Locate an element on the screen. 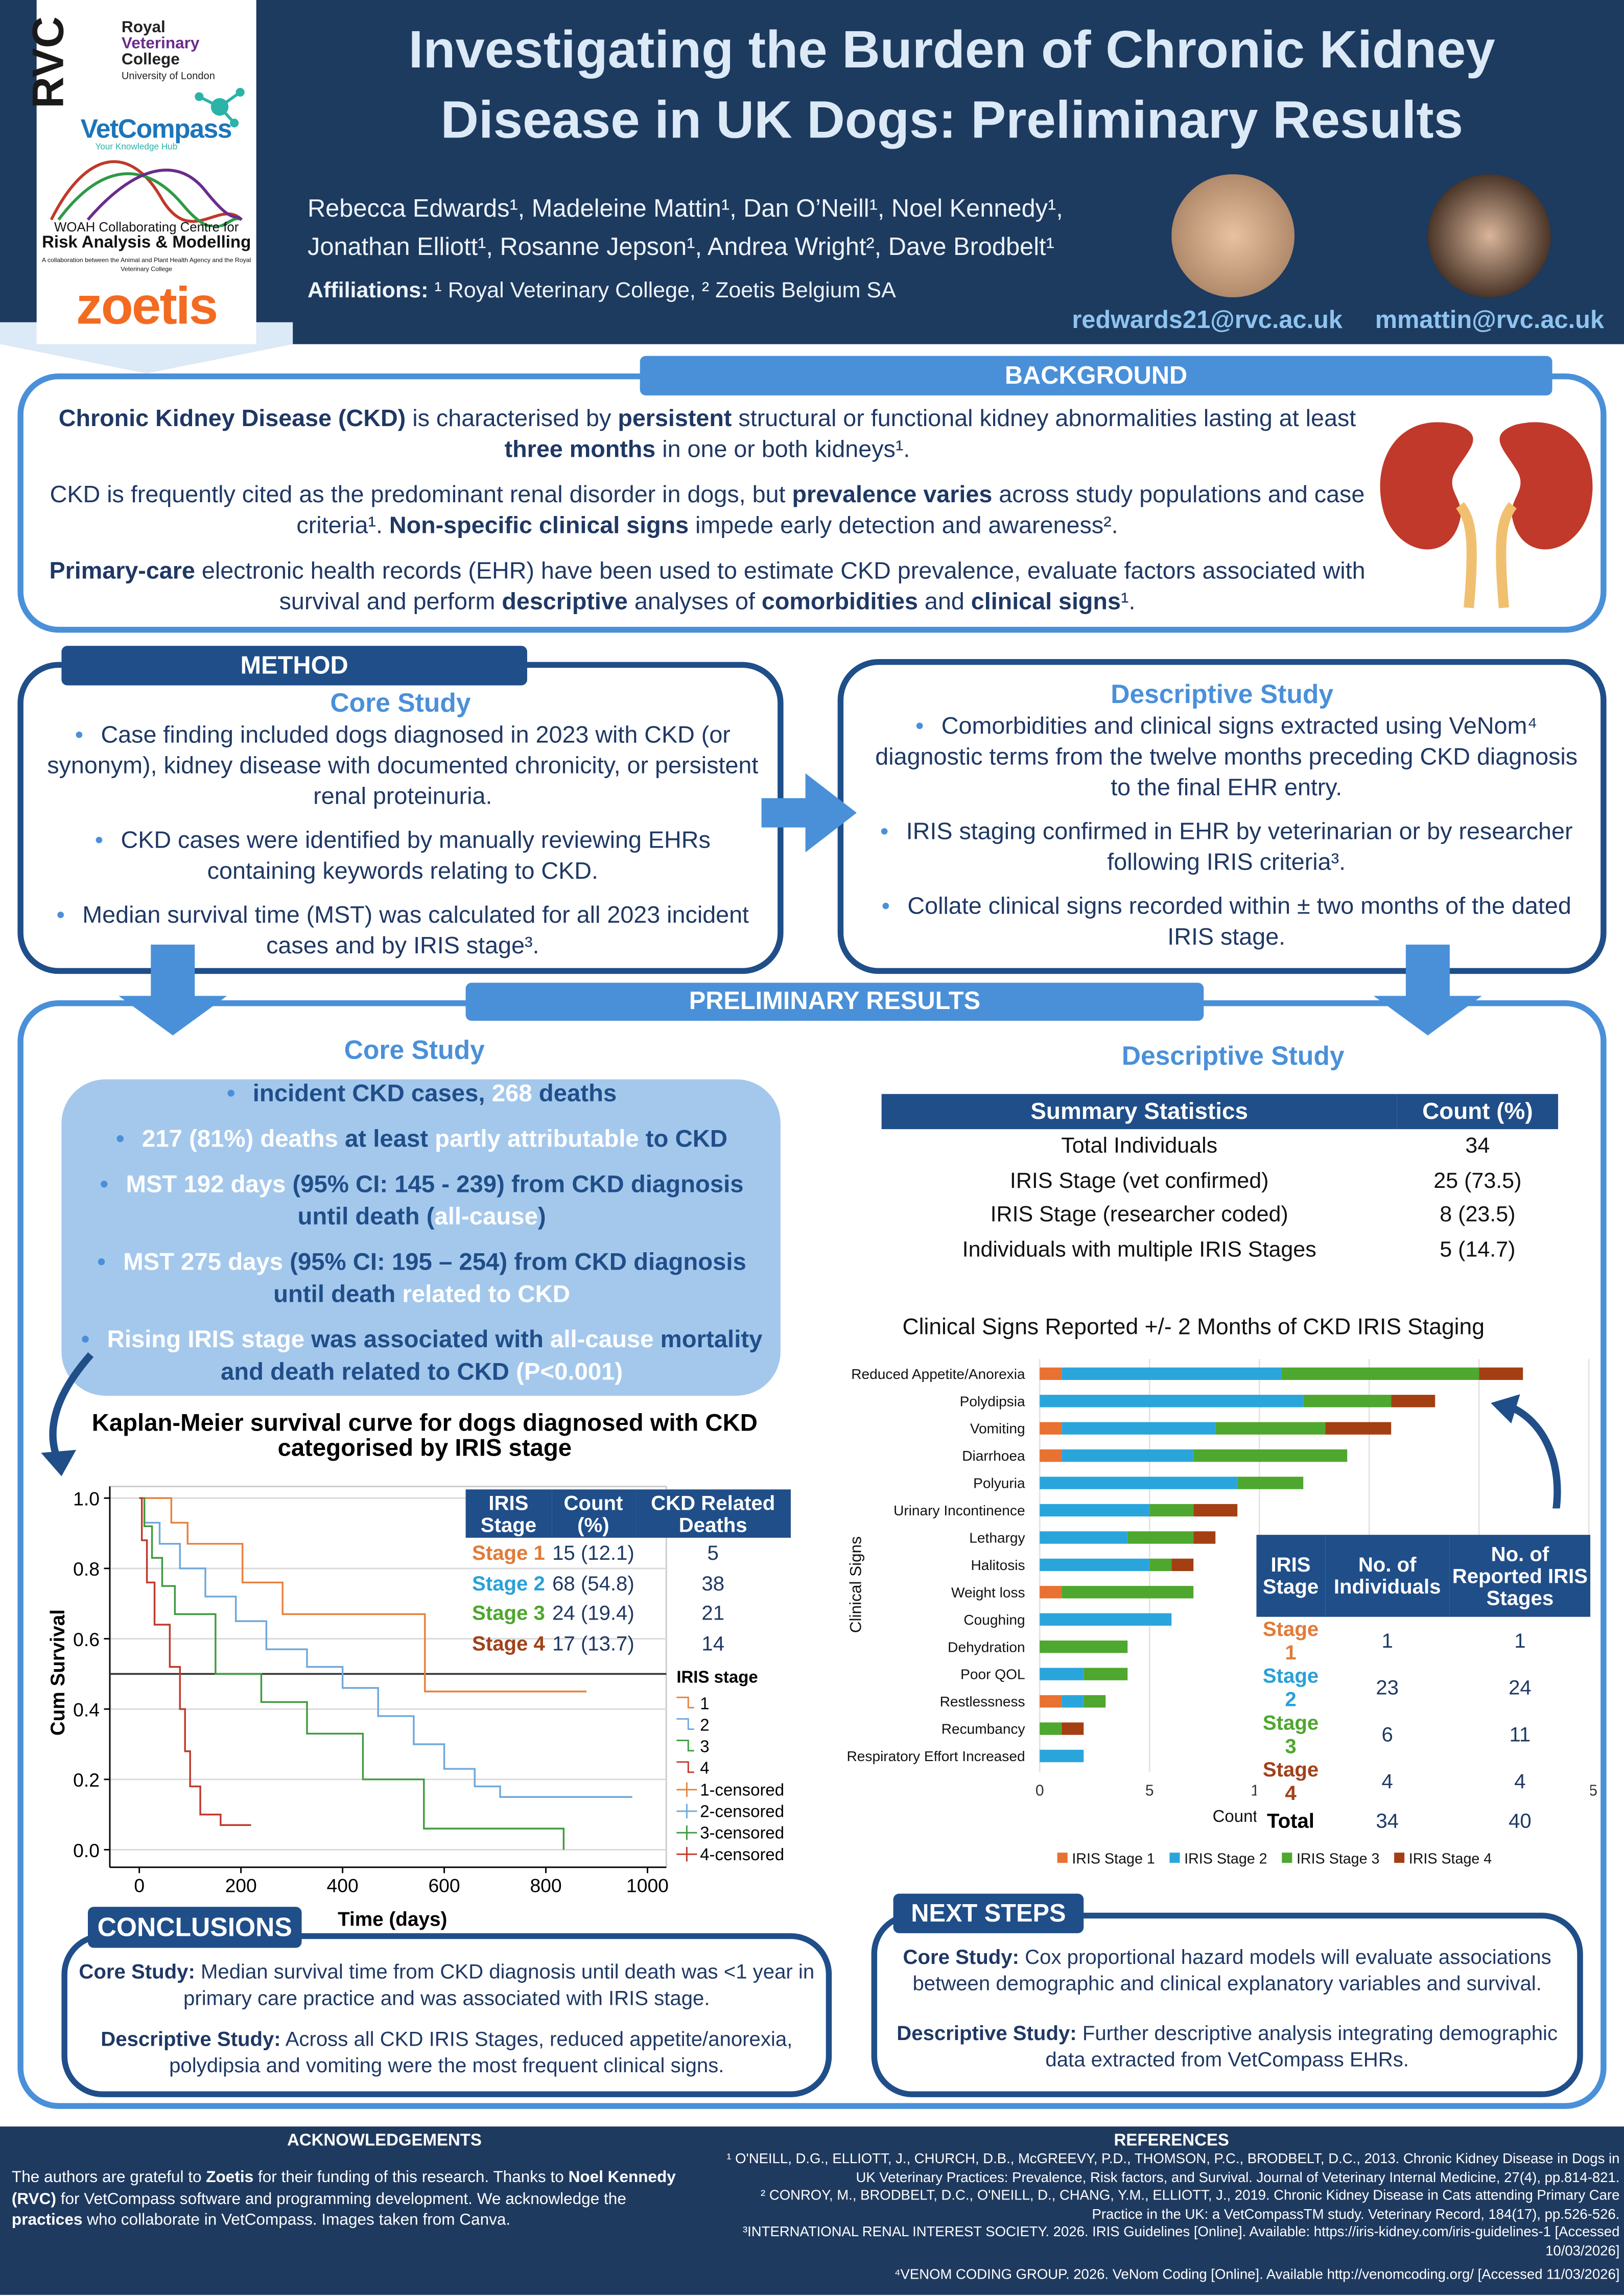  text-run: MST 192 days is located at coordinates (206, 1185).